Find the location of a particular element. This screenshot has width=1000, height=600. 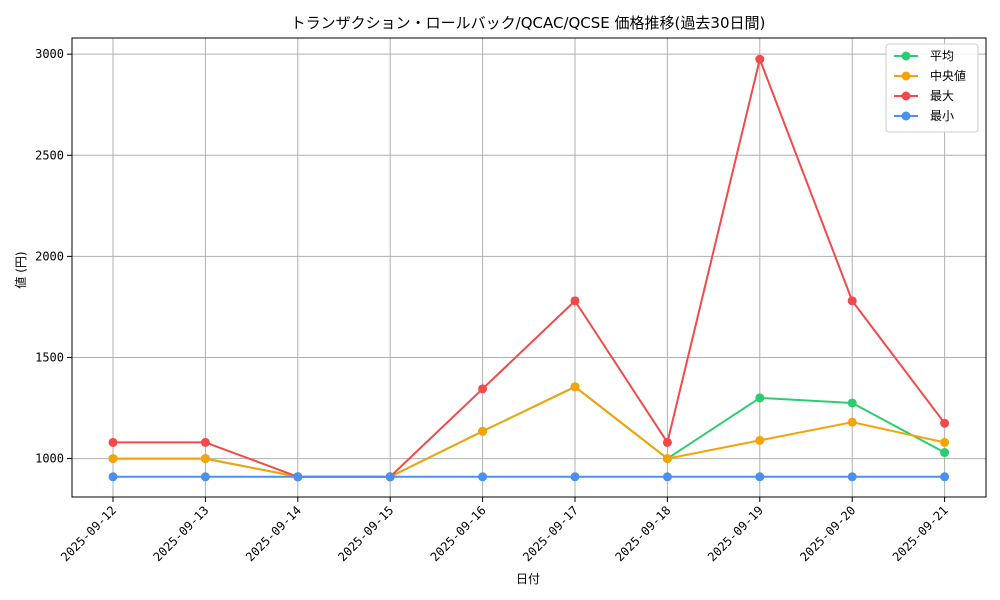

x-tick-label: 2025-09-20 is located at coordinates (827, 533).